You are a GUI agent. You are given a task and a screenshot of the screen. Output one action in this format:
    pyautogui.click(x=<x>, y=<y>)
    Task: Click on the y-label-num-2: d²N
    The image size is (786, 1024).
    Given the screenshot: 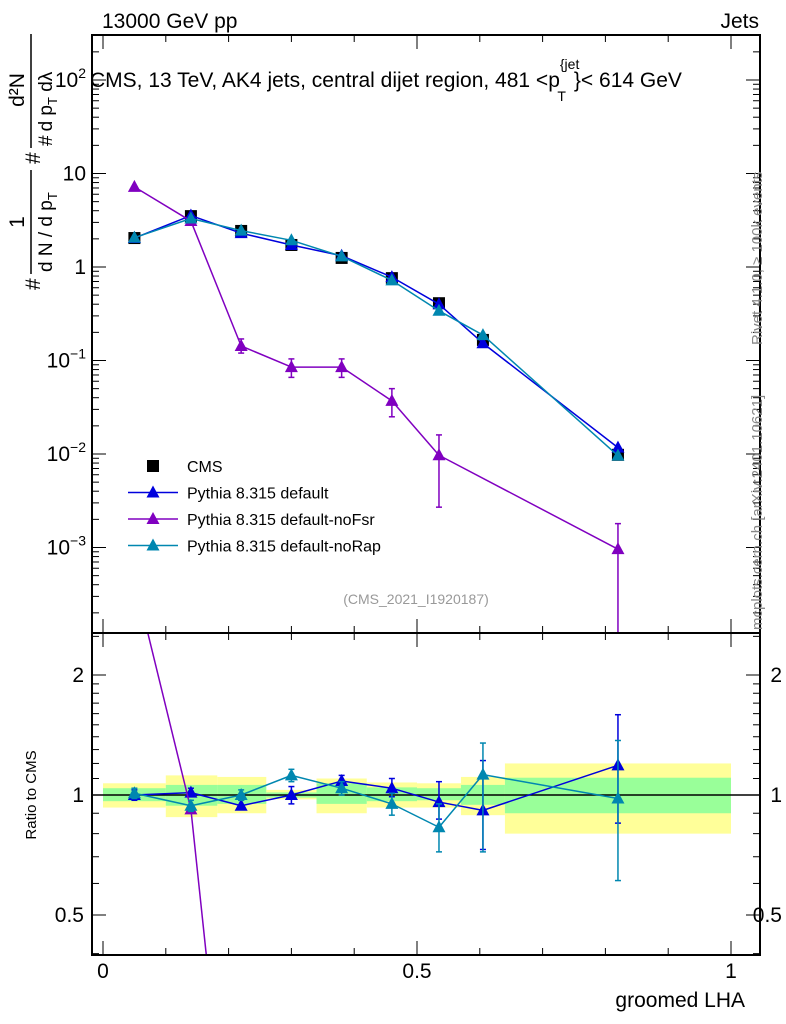 What is the action you would take?
    pyautogui.click(x=17, y=90)
    